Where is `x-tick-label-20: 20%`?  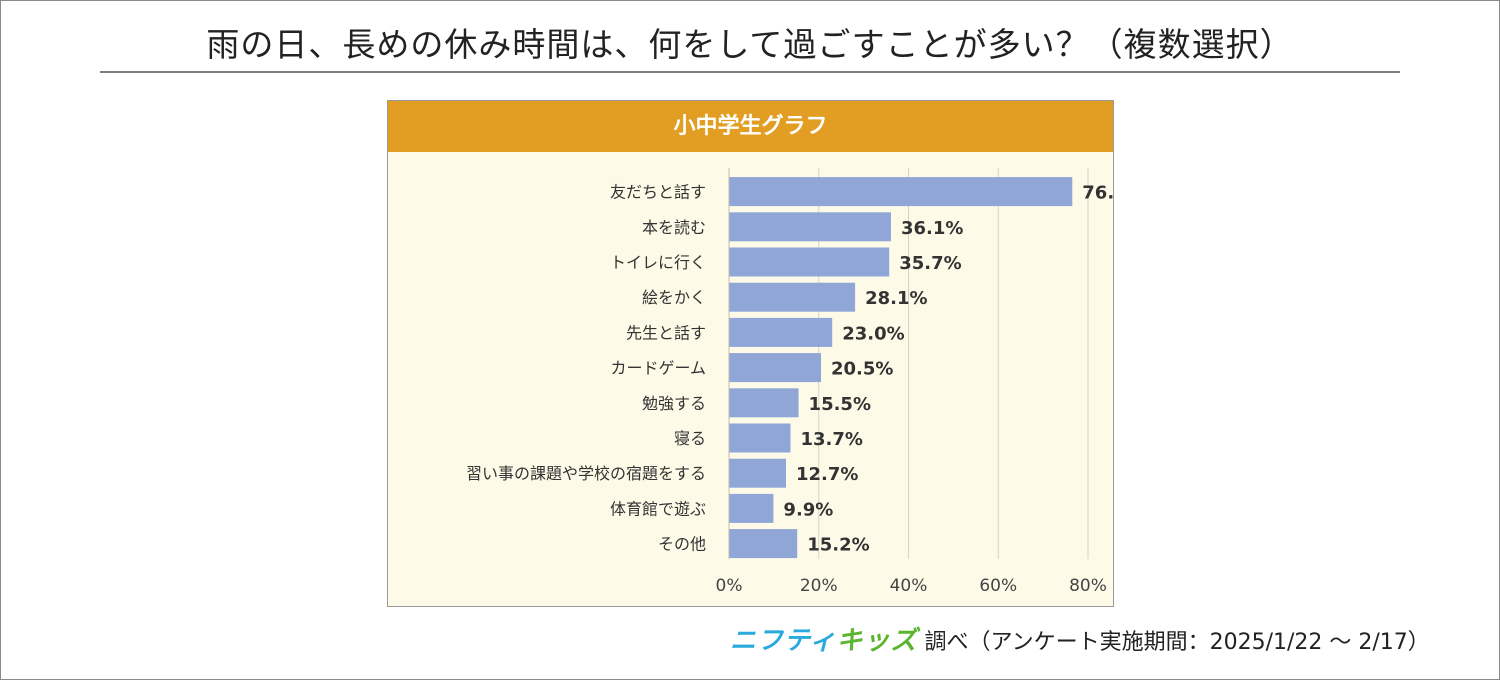
x-tick-label-20: 20% is located at coordinates (819, 586).